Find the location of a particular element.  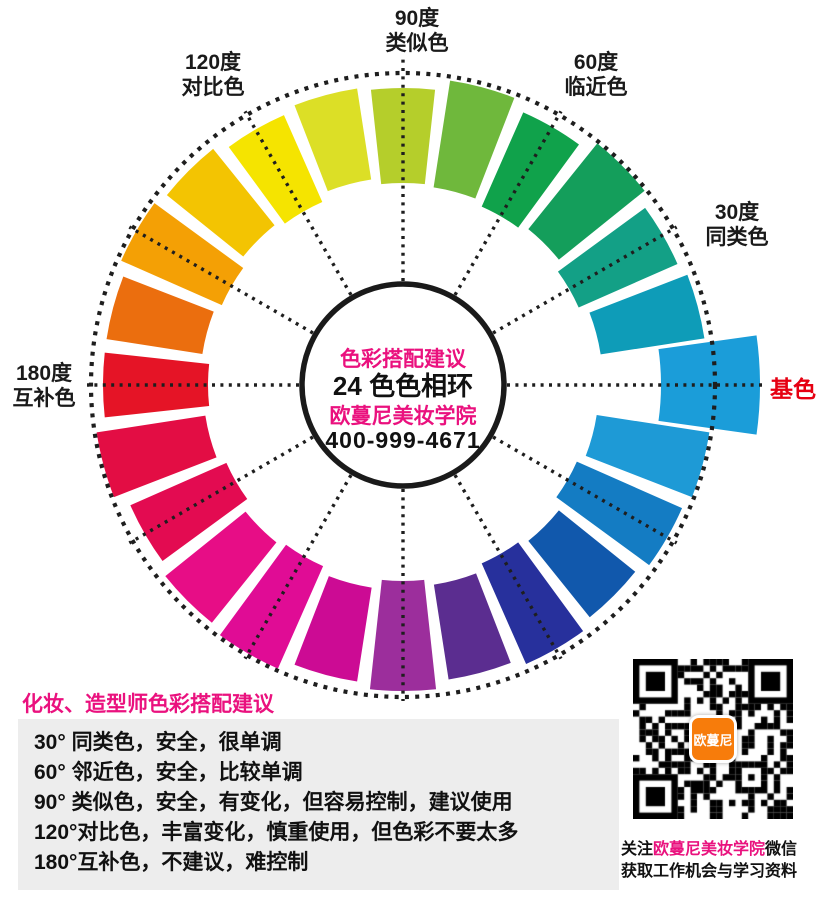

inner-circle is located at coordinates (403, 385).